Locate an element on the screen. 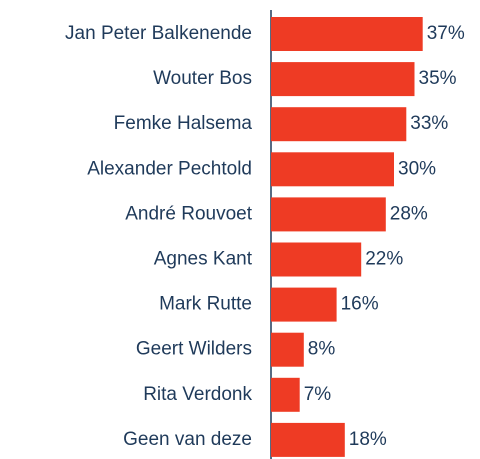  value-label: 16% is located at coordinates (360, 304).